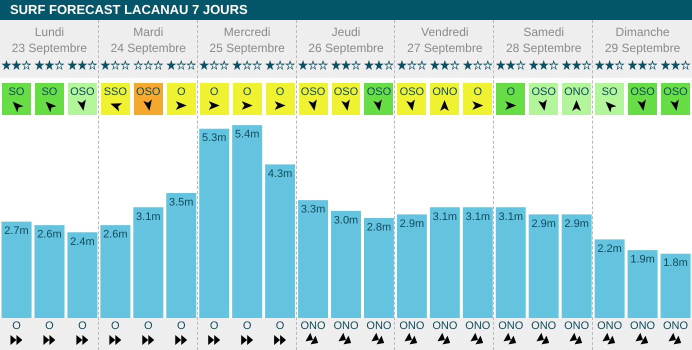 The width and height of the screenshot is (692, 350). I want to click on data-label: 5.4m, so click(247, 134).